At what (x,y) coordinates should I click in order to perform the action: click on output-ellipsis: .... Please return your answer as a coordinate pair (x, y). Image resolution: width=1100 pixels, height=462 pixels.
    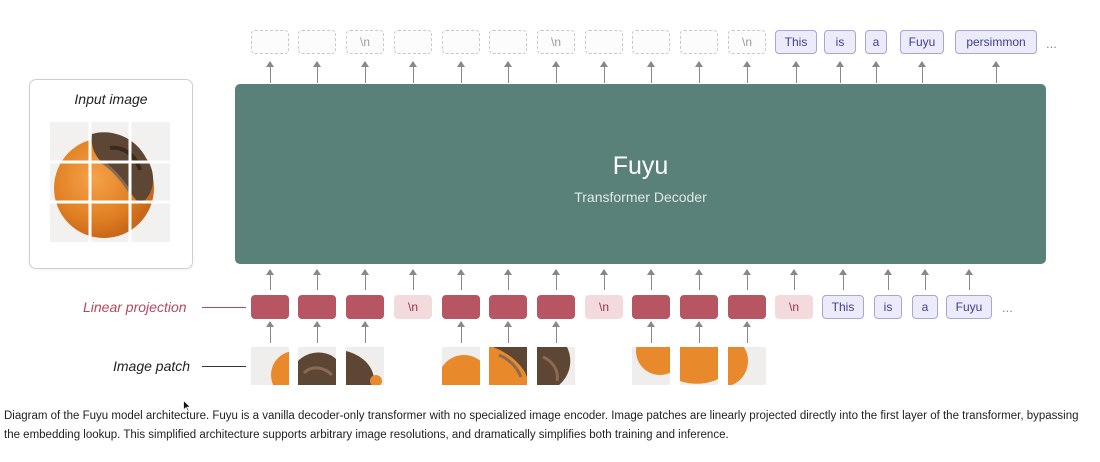
    Looking at the image, I should click on (1051, 43).